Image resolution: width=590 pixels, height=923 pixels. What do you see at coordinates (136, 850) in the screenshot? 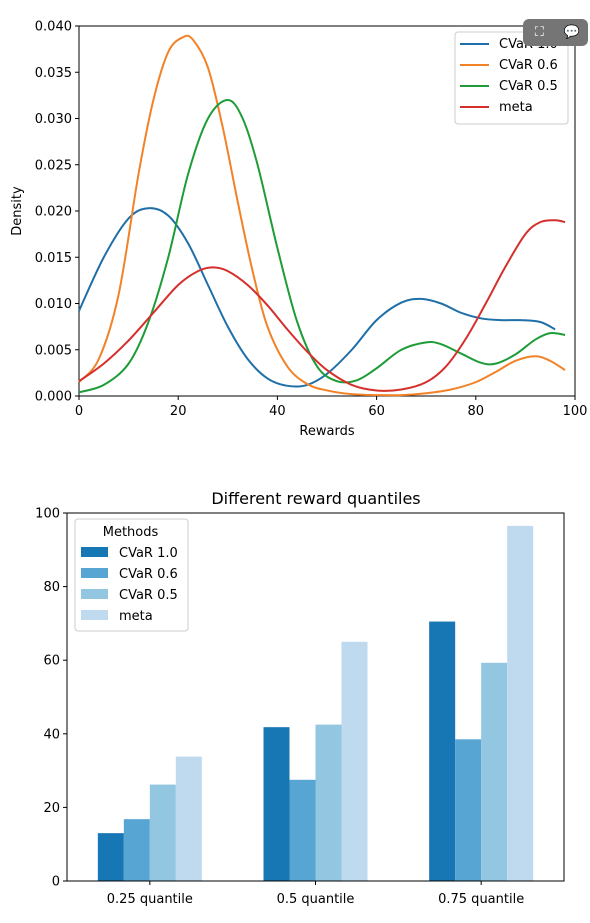
I see `bar-cvar-0-6-0-25-quantile` at bounding box center [136, 850].